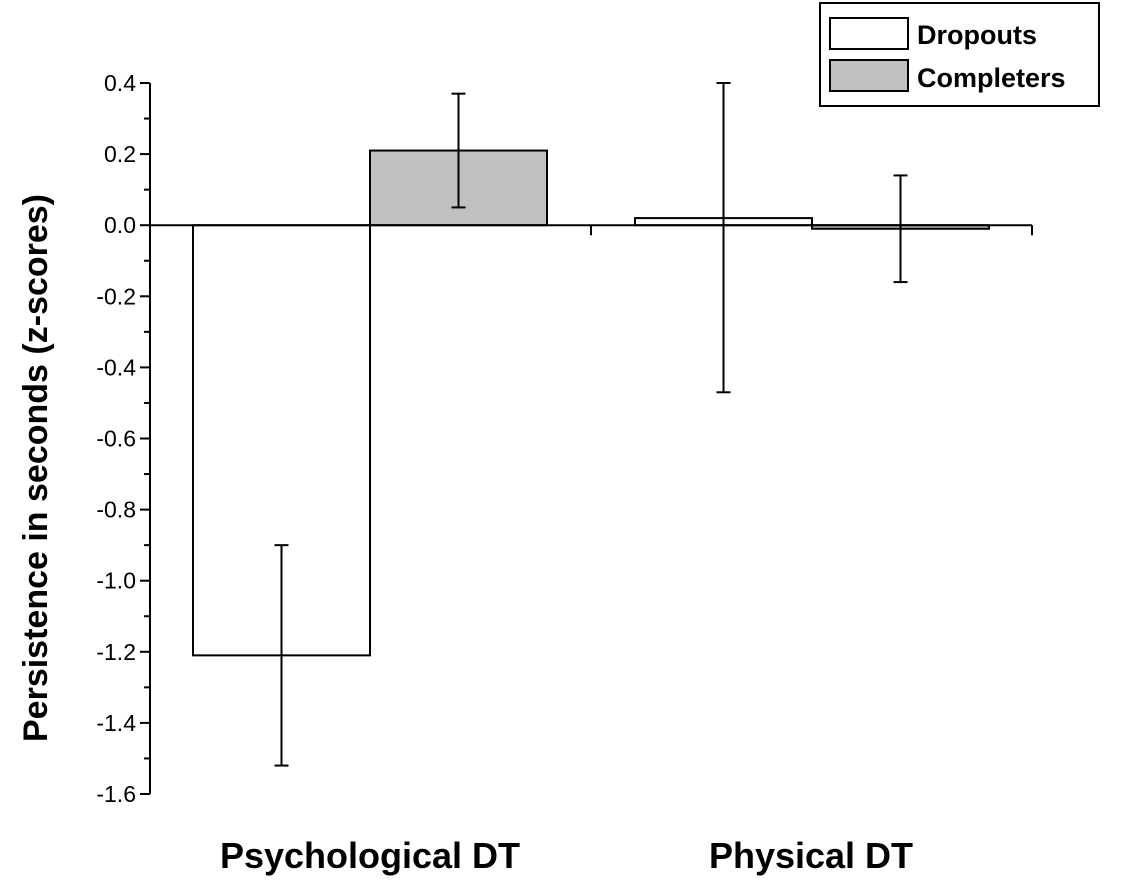  I want to click on x-axis, so click(591, 230).